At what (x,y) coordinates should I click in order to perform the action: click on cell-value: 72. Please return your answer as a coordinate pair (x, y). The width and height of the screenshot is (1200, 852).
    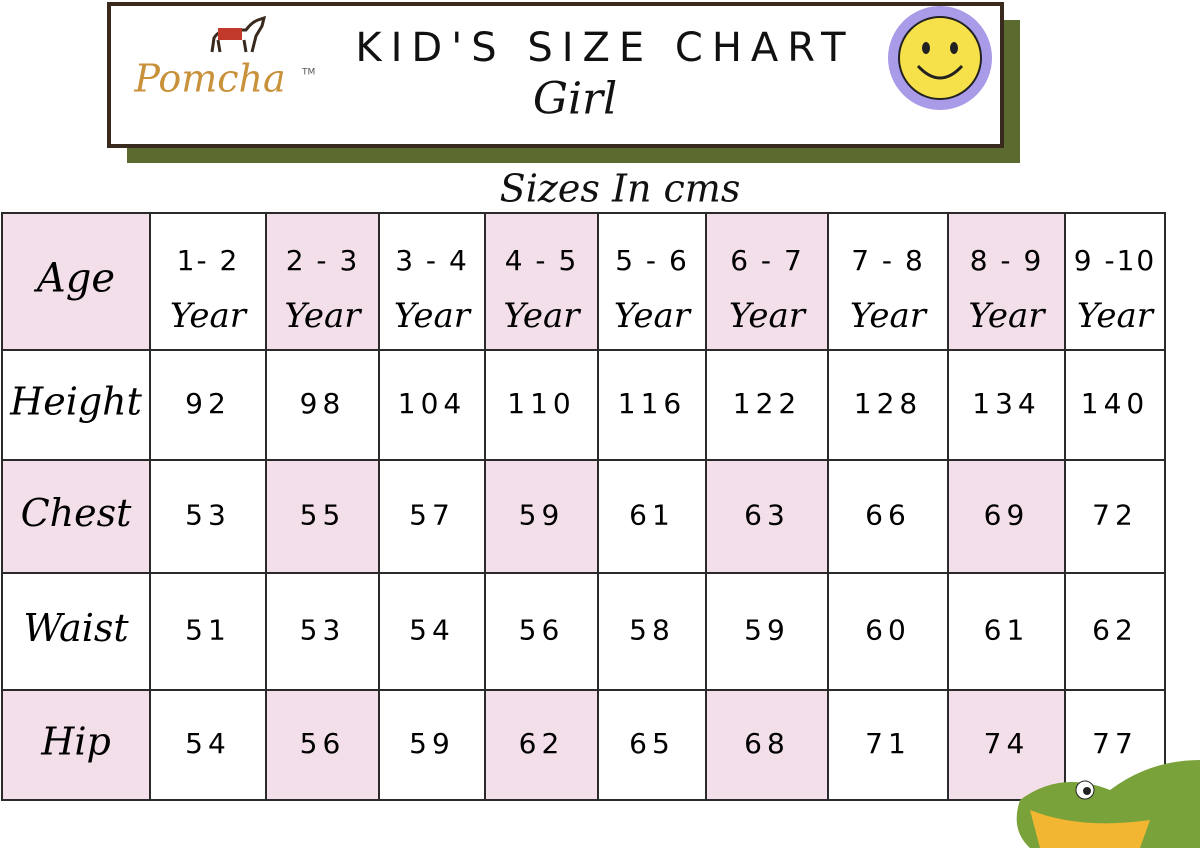
    Looking at the image, I should click on (1115, 515).